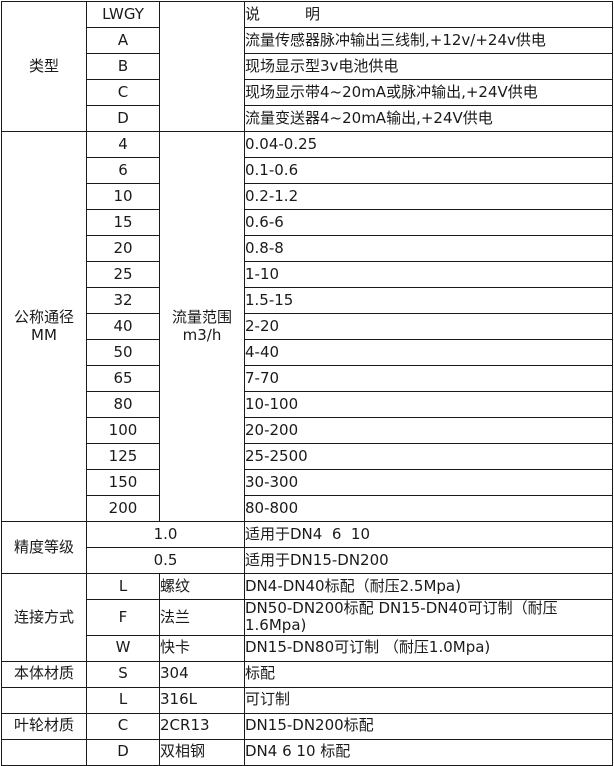 Image resolution: width=614 pixels, height=766 pixels. I want to click on table-row: 10 0.2-1.2, so click(307, 196).